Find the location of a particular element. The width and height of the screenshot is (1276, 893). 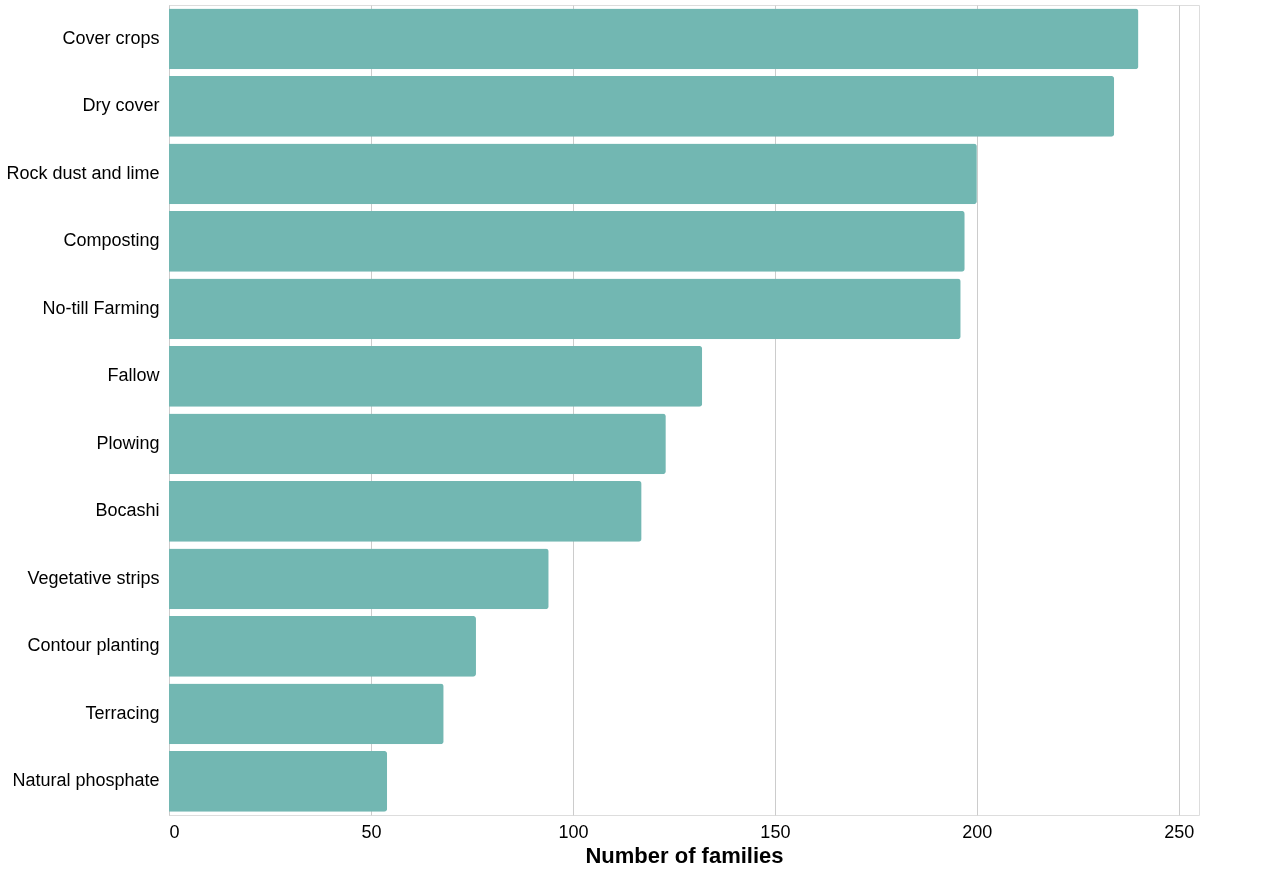

x-tick-label: 250 is located at coordinates (1179, 831).